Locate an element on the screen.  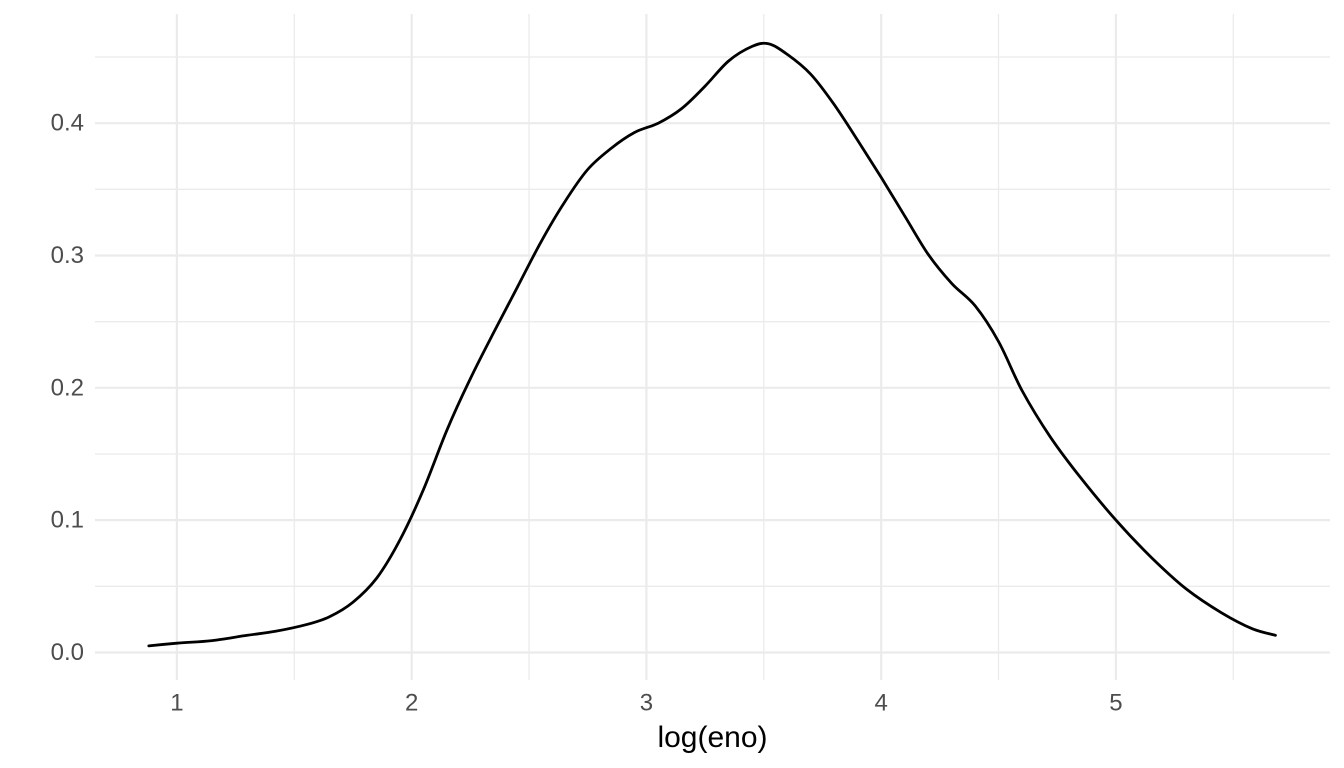
x-tick-label: 5 is located at coordinates (1115, 703).